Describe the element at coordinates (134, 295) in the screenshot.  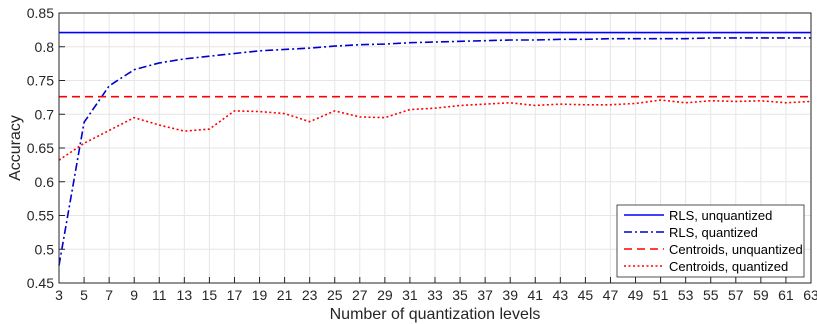
I see `x-tick-label: 9` at that location.